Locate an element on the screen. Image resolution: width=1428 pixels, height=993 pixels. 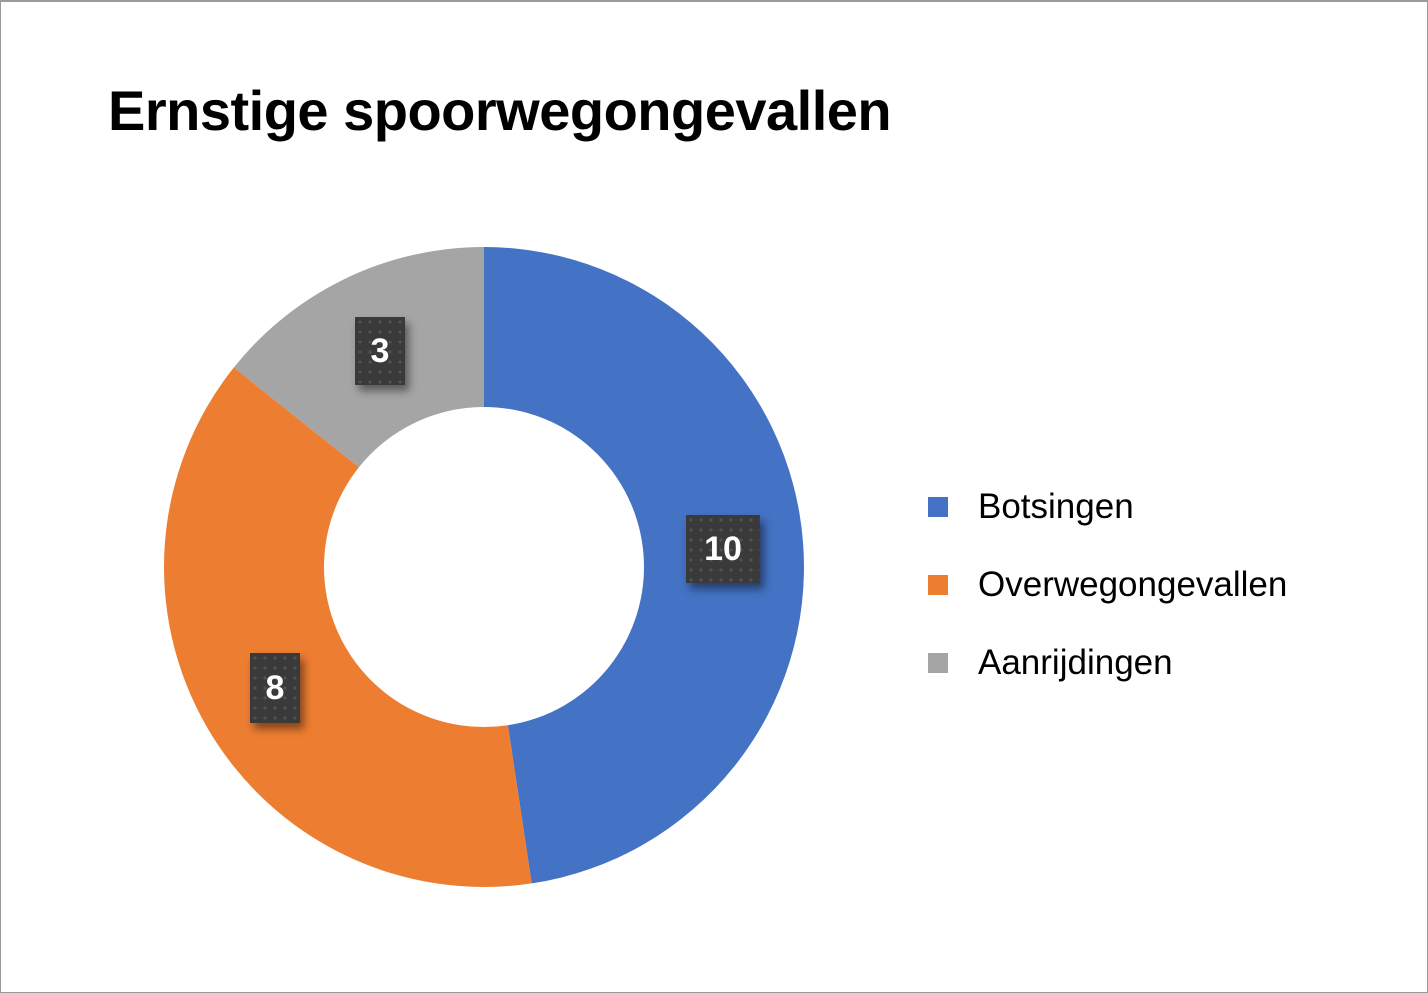
data-label-botsingen: 10 is located at coordinates (723, 549).